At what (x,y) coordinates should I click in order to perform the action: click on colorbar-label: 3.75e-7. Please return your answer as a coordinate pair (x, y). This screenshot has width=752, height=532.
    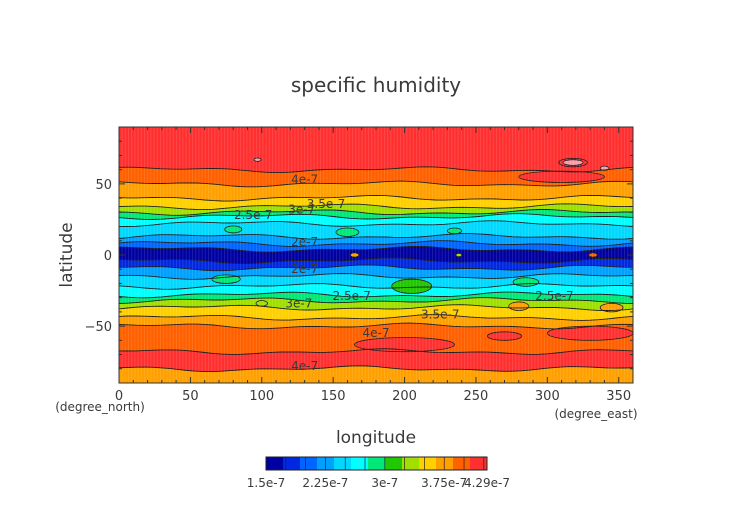
    Looking at the image, I should click on (444, 483).